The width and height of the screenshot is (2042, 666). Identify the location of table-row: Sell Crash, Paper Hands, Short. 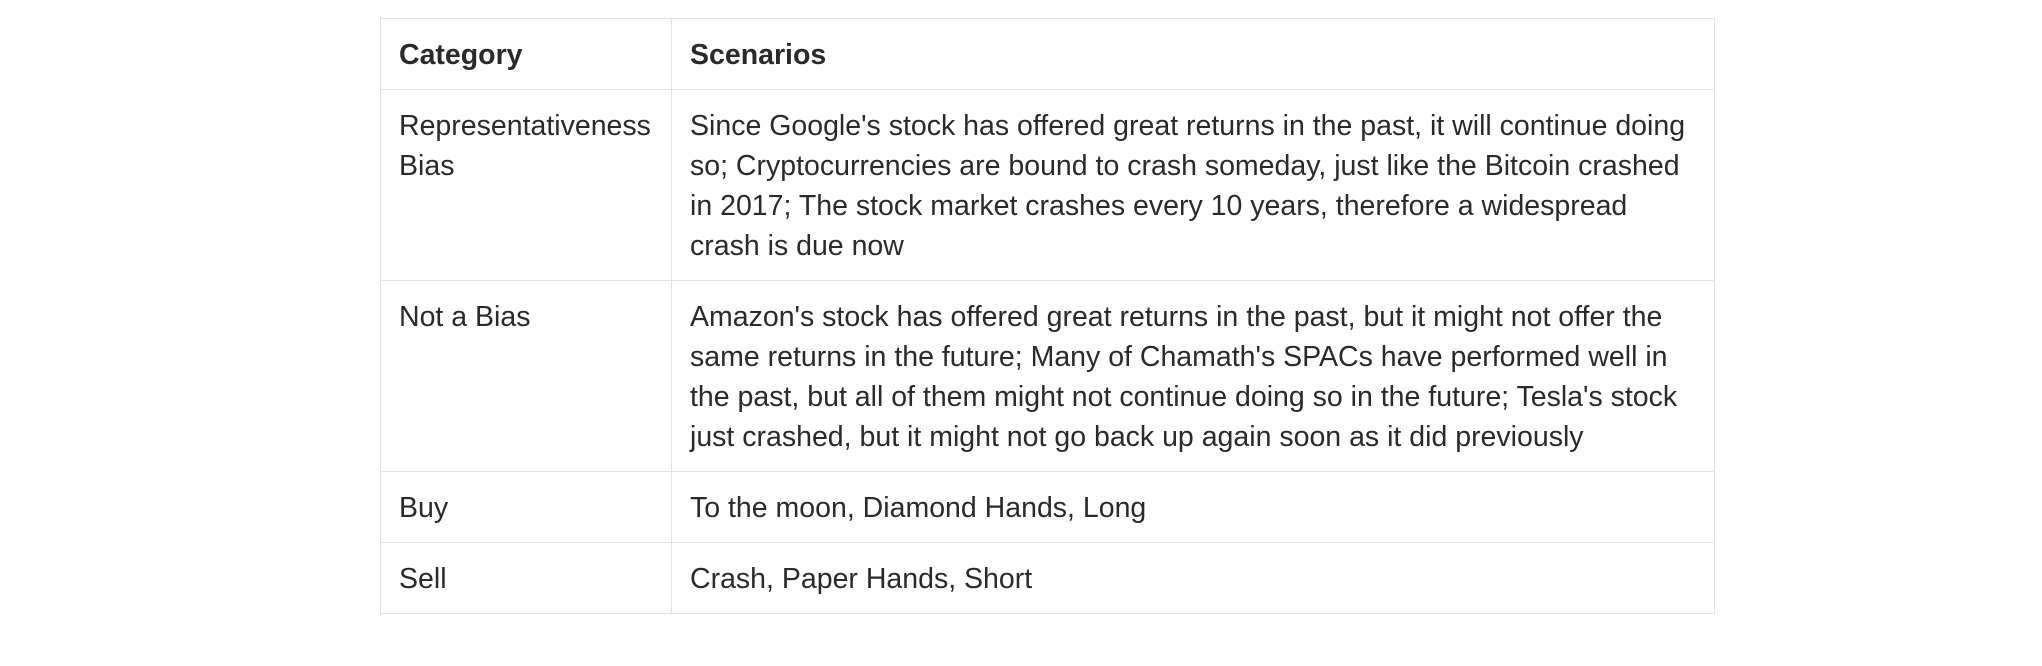
(1047, 578).